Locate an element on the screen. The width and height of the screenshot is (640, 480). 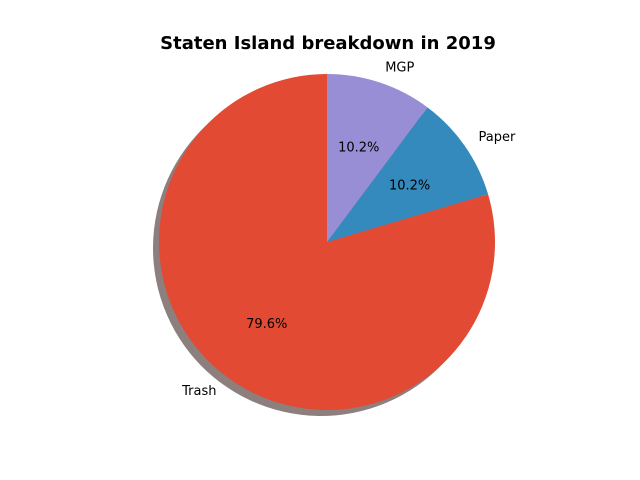
slice-label-trash: Trash is located at coordinates (198, 391).